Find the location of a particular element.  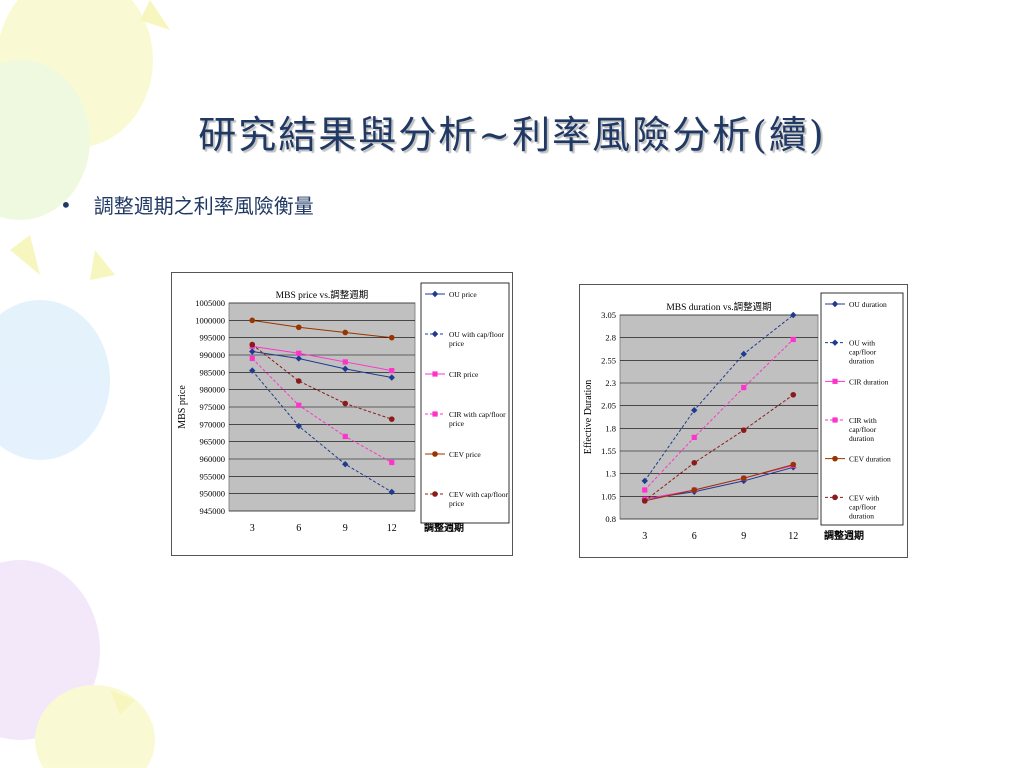

bullet-text: 調整週期之利率風險衡量 is located at coordinates (203, 206).